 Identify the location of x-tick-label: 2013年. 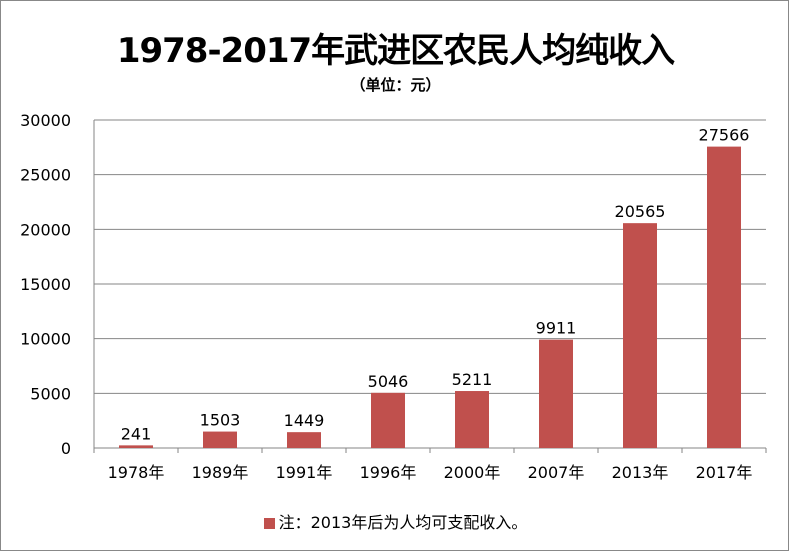
(640, 472).